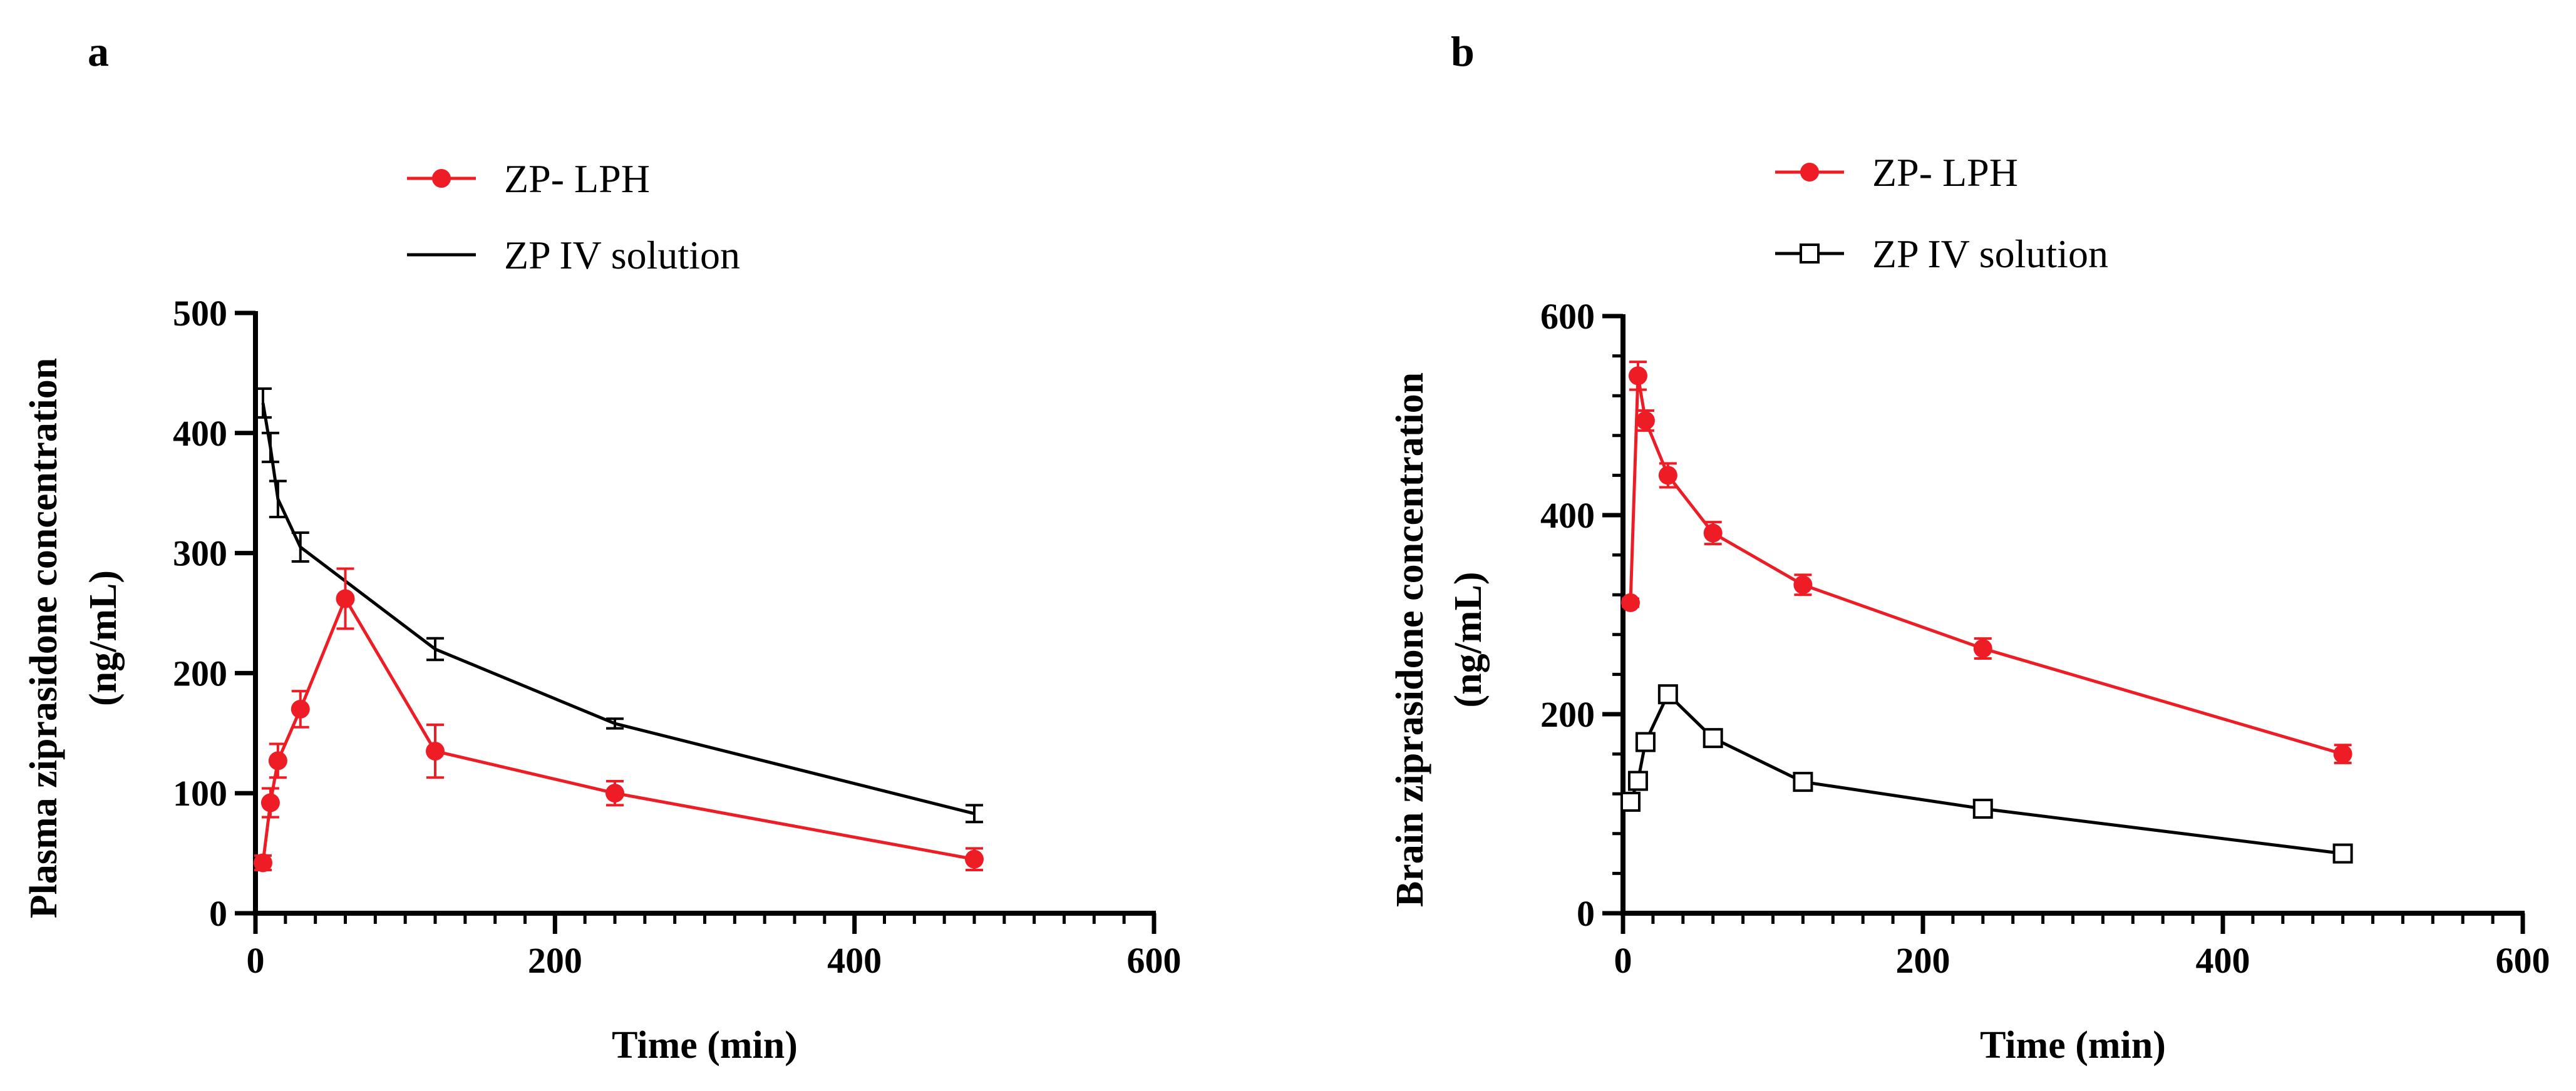 This screenshot has width=2576, height=1091. Describe the element at coordinates (1410, 639) in the screenshot. I see `y-axis-title: Brain ziprasidone concentration` at that location.